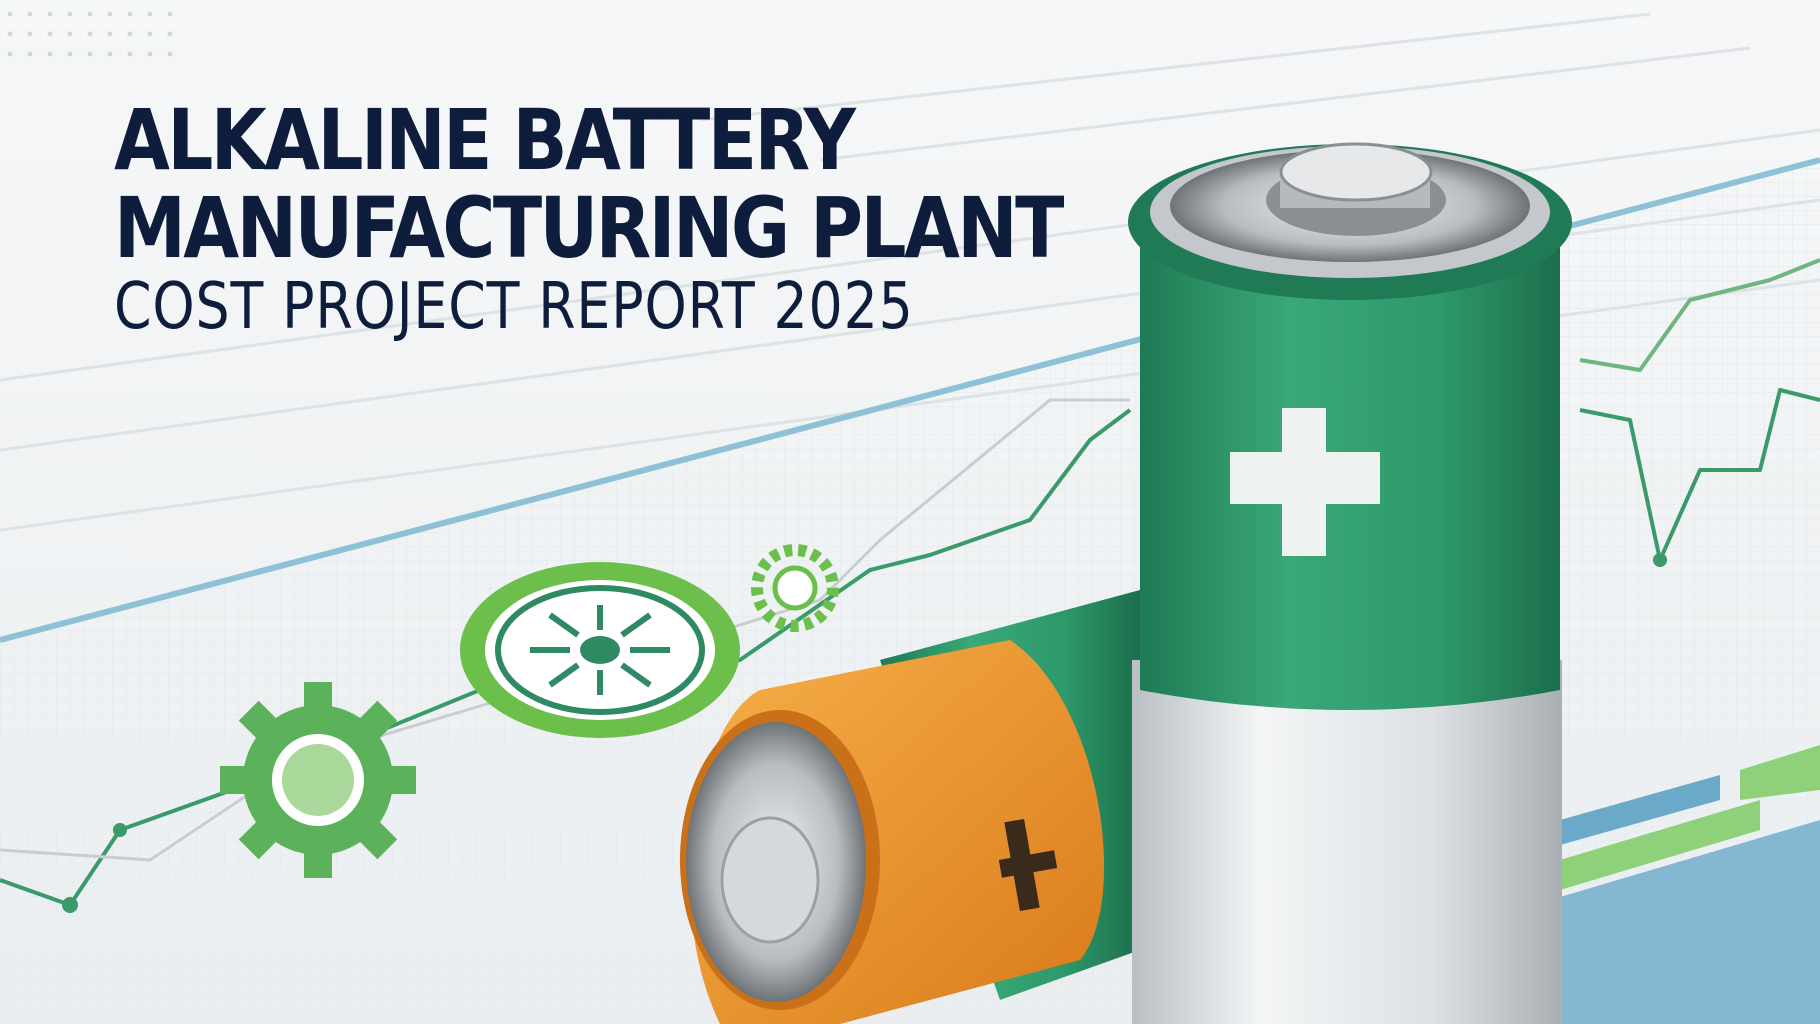 The width and height of the screenshot is (1820, 1024). I want to click on gear-icon, so click(318, 780).